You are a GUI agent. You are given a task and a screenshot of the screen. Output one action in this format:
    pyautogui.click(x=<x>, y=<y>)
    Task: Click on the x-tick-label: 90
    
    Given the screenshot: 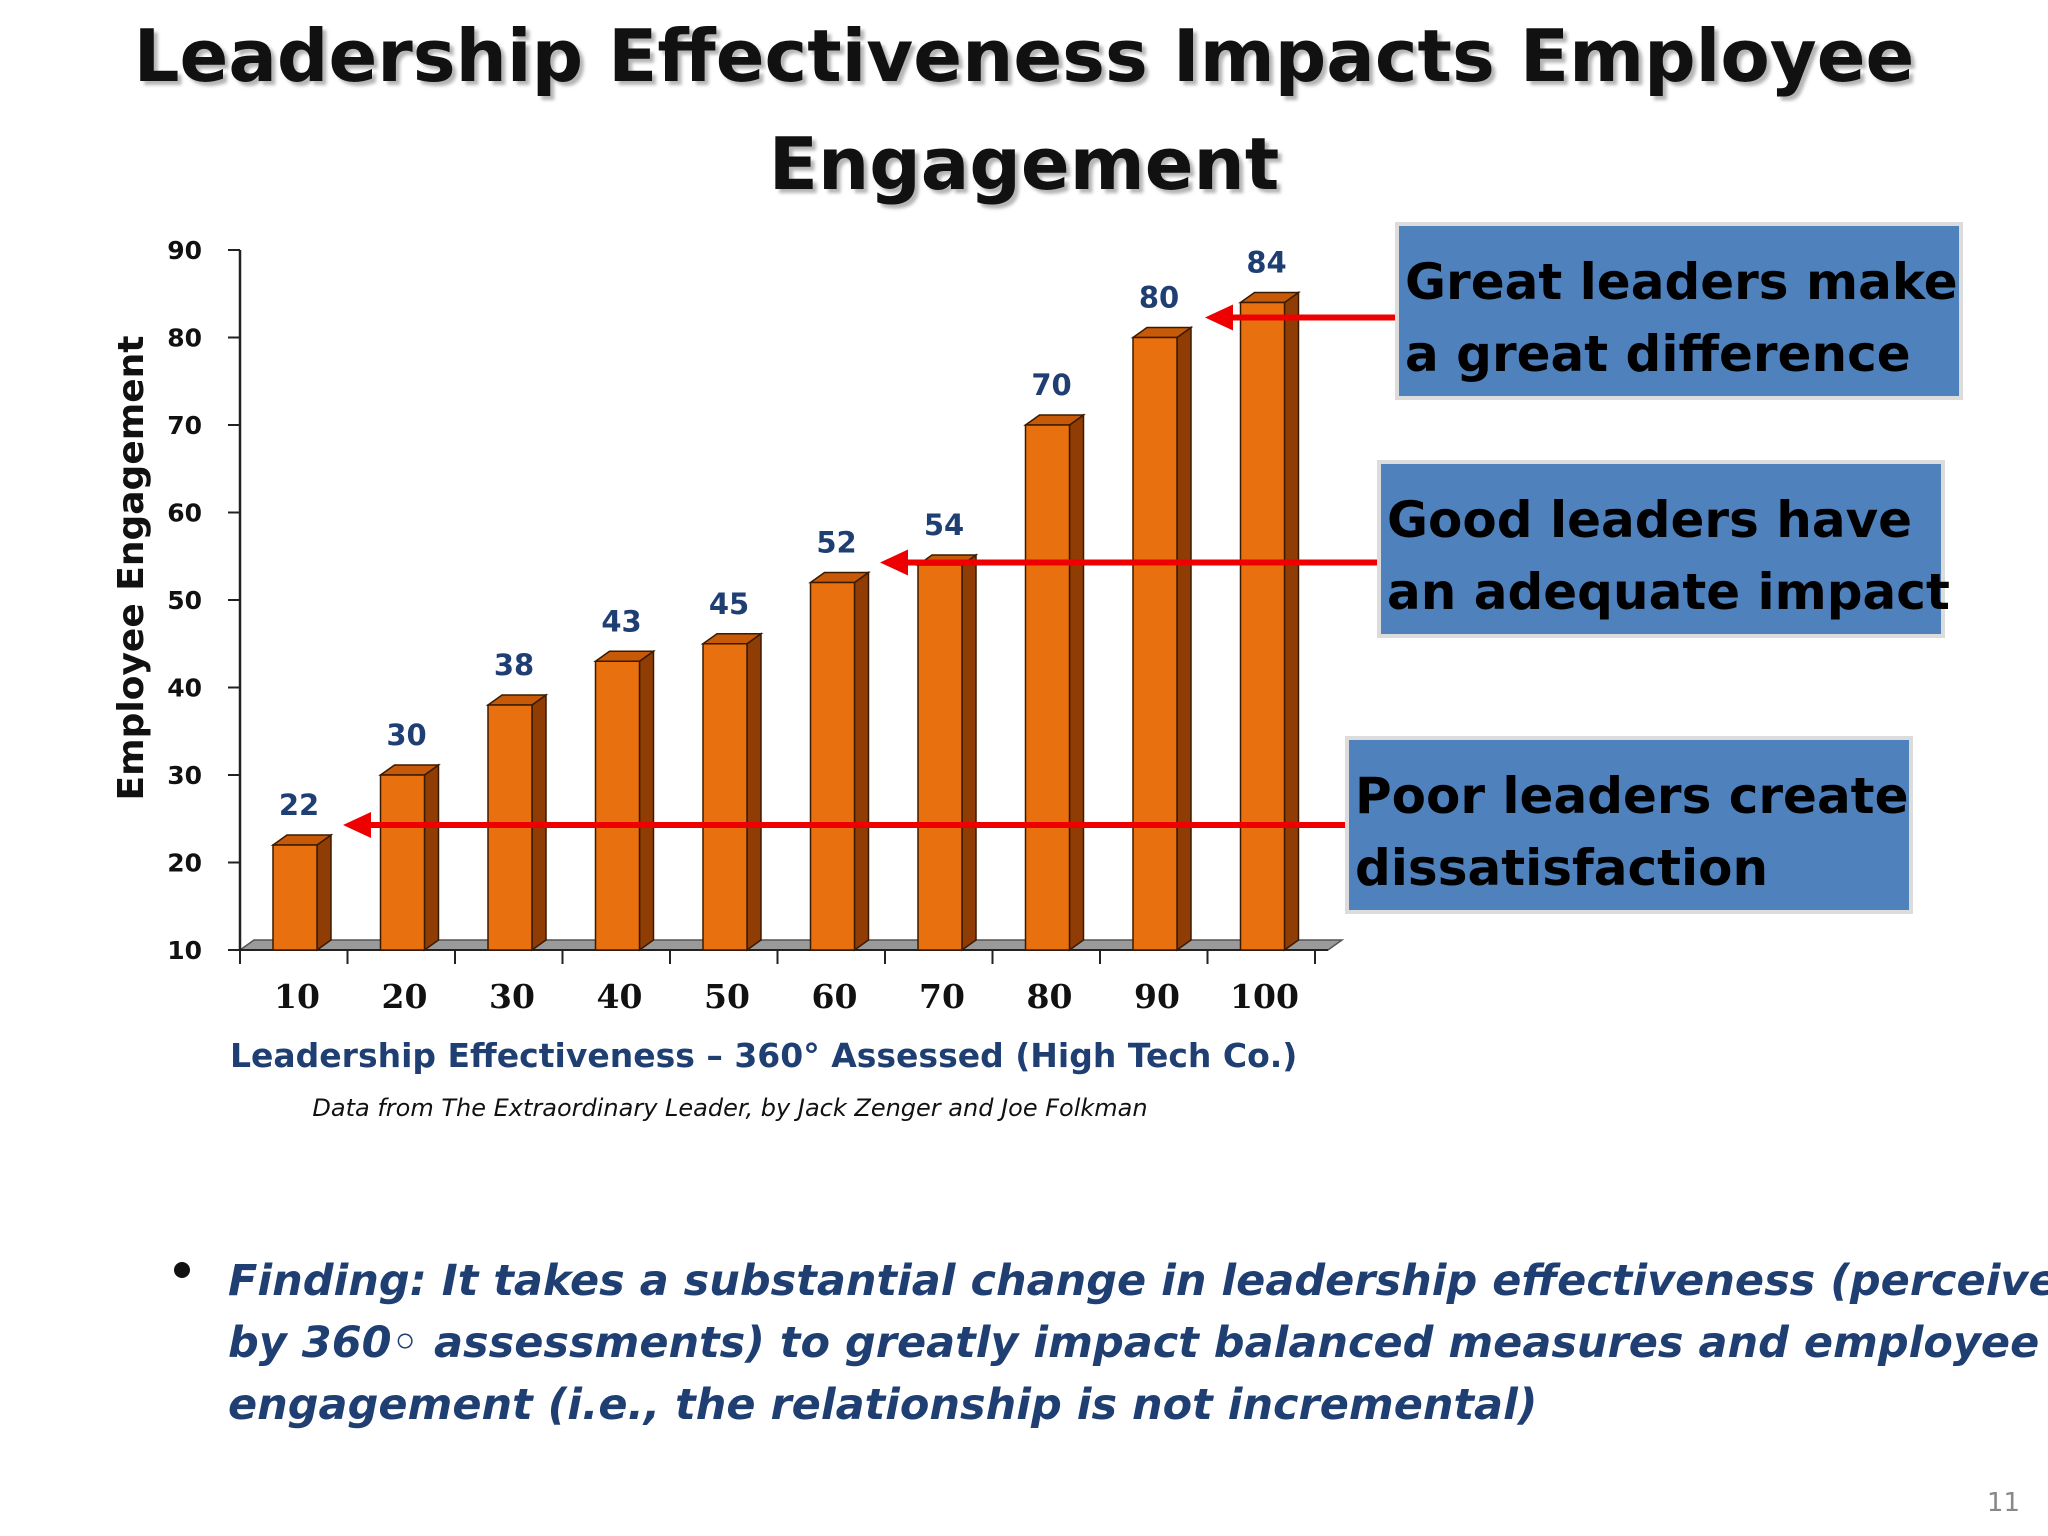 What is the action you would take?
    pyautogui.click(x=1157, y=996)
    